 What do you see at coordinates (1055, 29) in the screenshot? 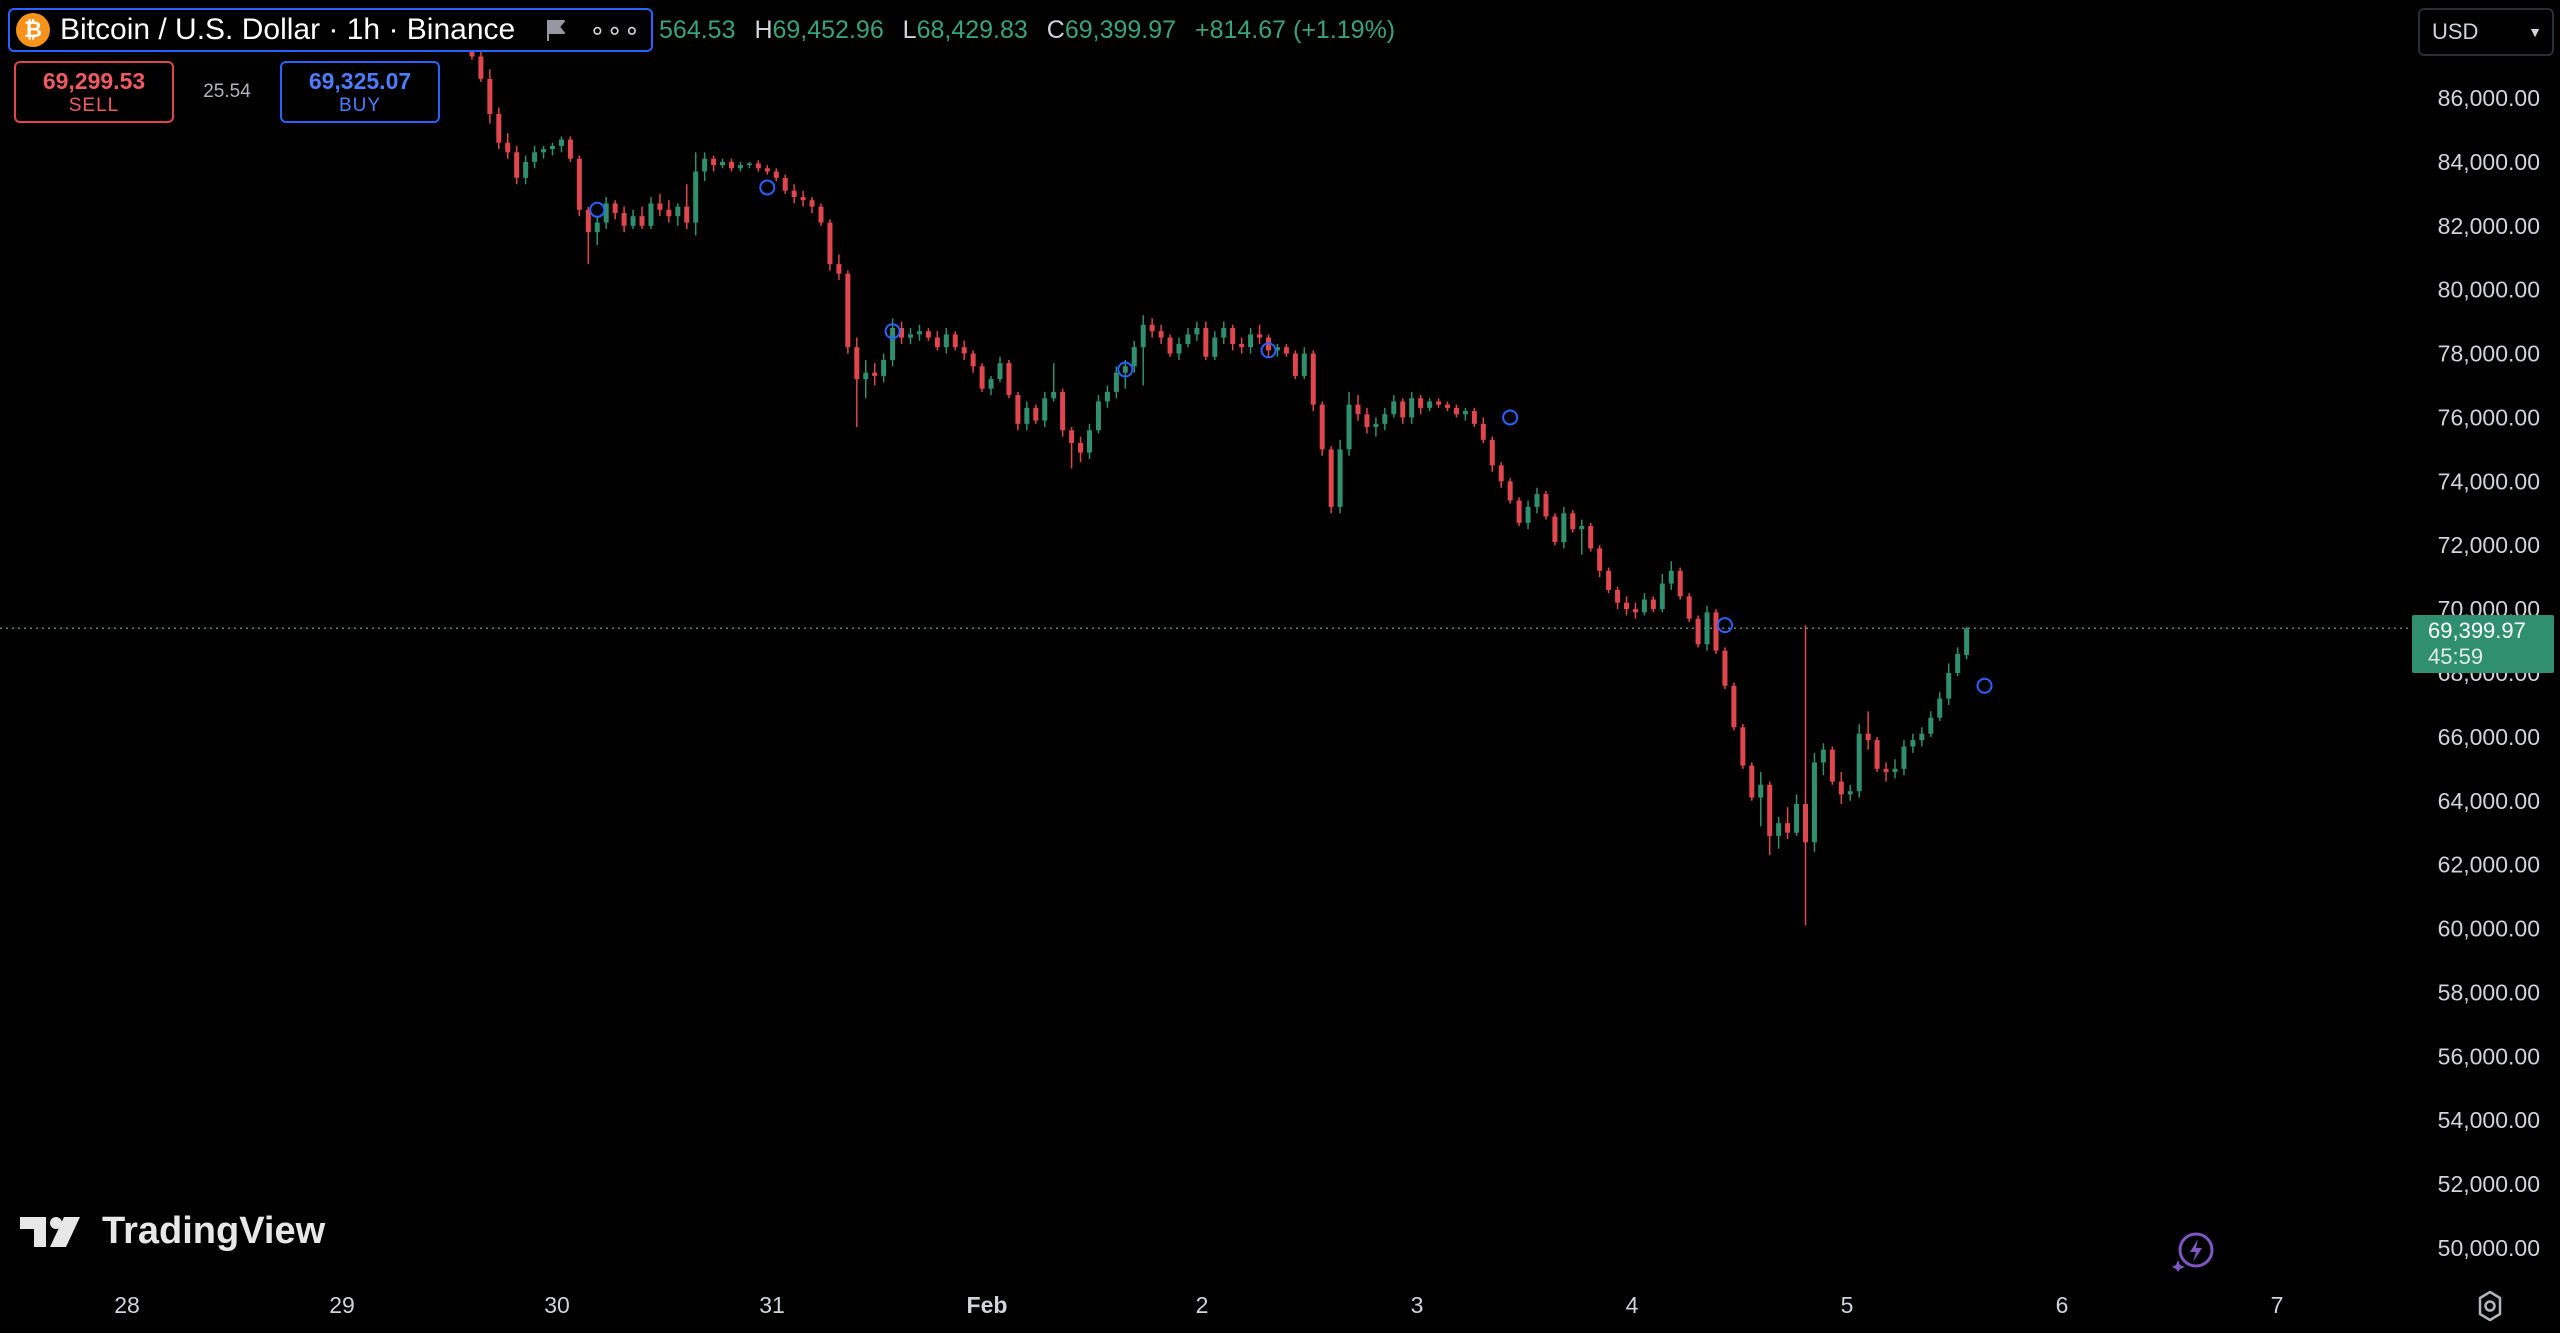
I see `close-label: C` at bounding box center [1055, 29].